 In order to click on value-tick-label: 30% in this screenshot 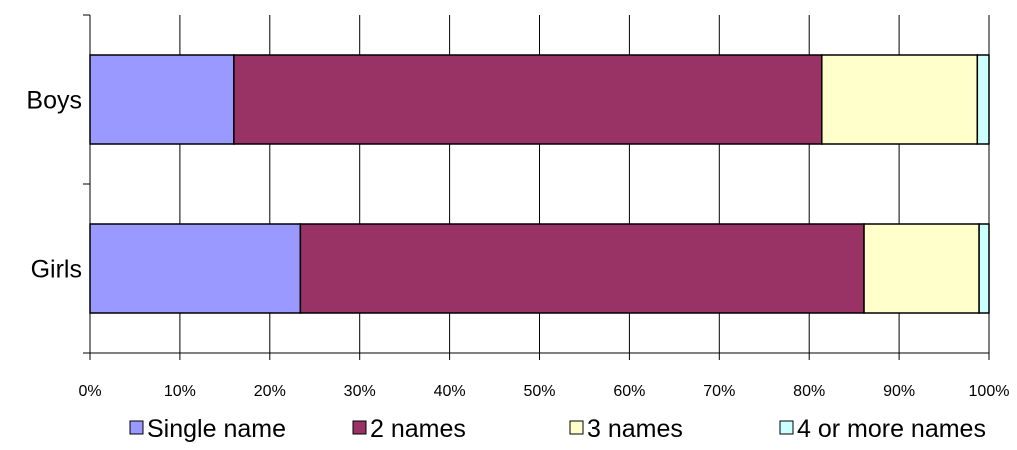, I will do `click(360, 391)`.